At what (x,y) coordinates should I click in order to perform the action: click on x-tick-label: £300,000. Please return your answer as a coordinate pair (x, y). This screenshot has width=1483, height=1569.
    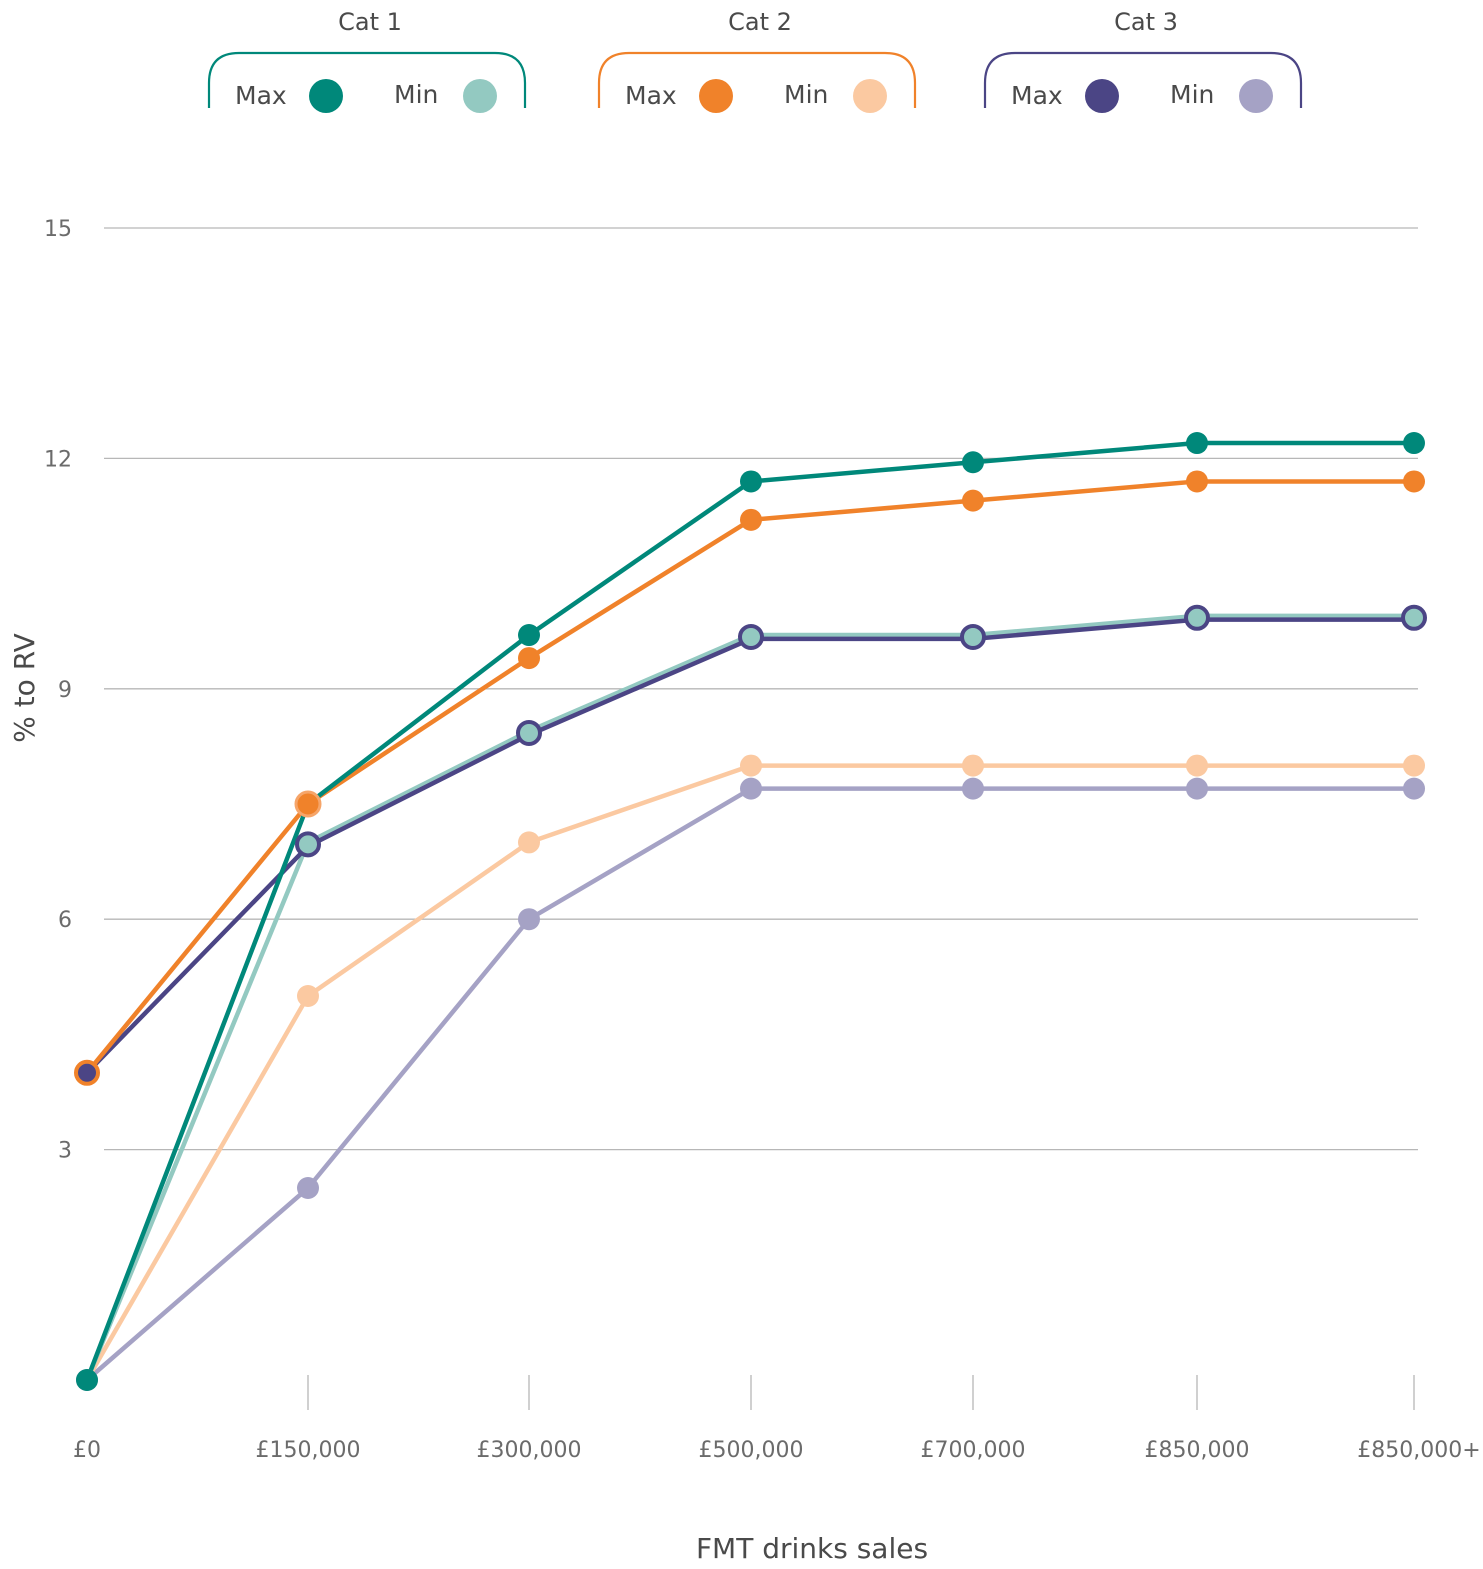
    Looking at the image, I should click on (529, 1450).